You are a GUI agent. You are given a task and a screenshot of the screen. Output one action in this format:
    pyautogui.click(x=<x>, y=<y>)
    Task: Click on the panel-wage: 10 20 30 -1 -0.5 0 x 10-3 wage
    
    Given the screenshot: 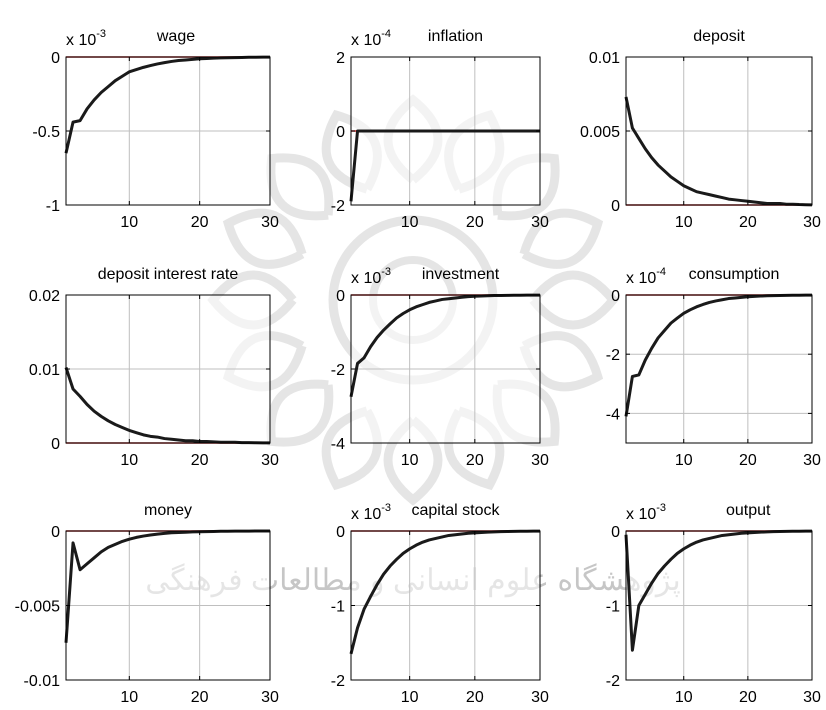 What is the action you would take?
    pyautogui.click(x=155, y=129)
    